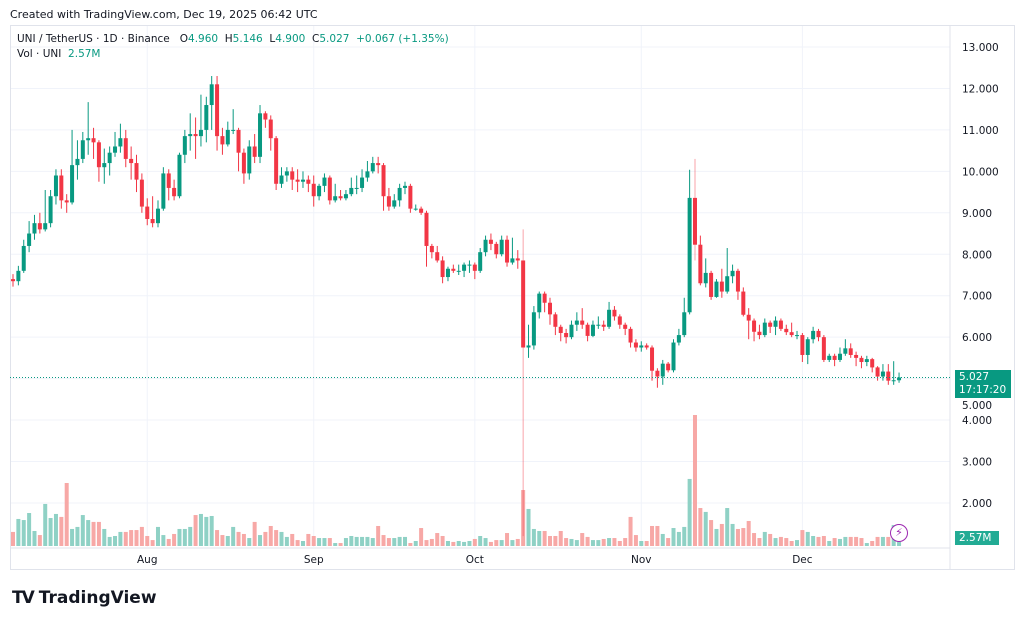  What do you see at coordinates (802, 560) in the screenshot?
I see `time-tick-label: Dec` at bounding box center [802, 560].